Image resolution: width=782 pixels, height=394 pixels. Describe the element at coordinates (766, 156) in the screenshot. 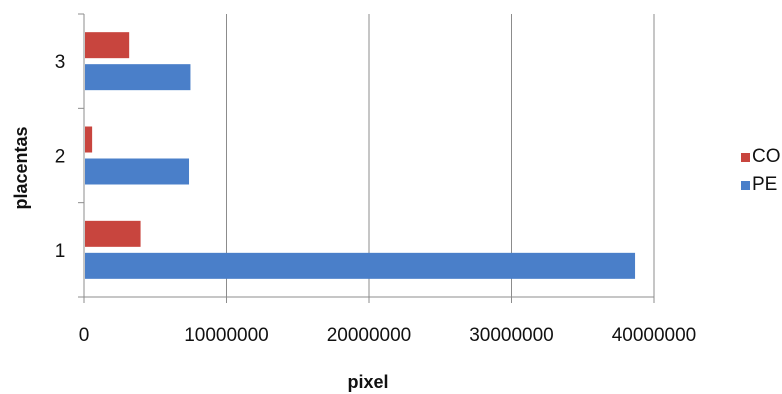

I see `legend-label-co: CO` at that location.